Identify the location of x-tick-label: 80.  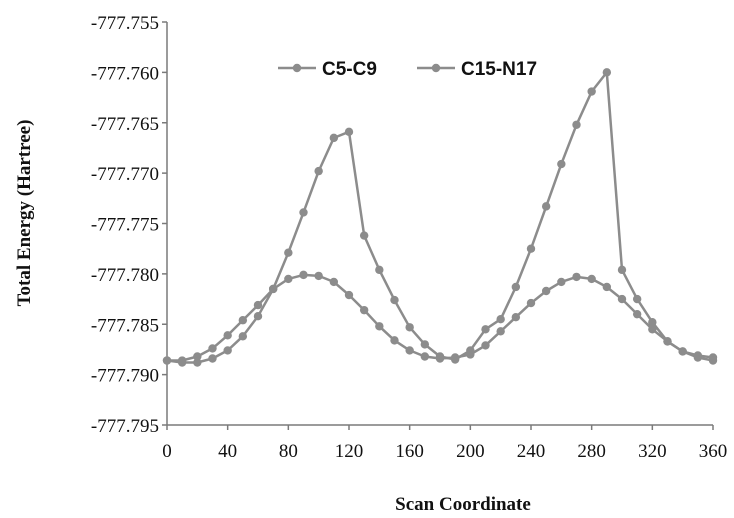
(288, 451).